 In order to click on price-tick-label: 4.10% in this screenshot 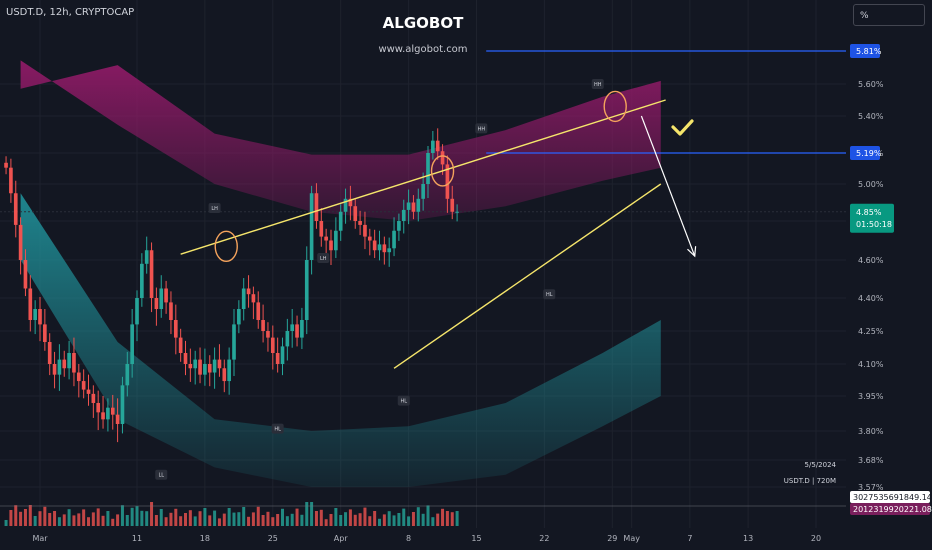, I will do `click(871, 364)`.